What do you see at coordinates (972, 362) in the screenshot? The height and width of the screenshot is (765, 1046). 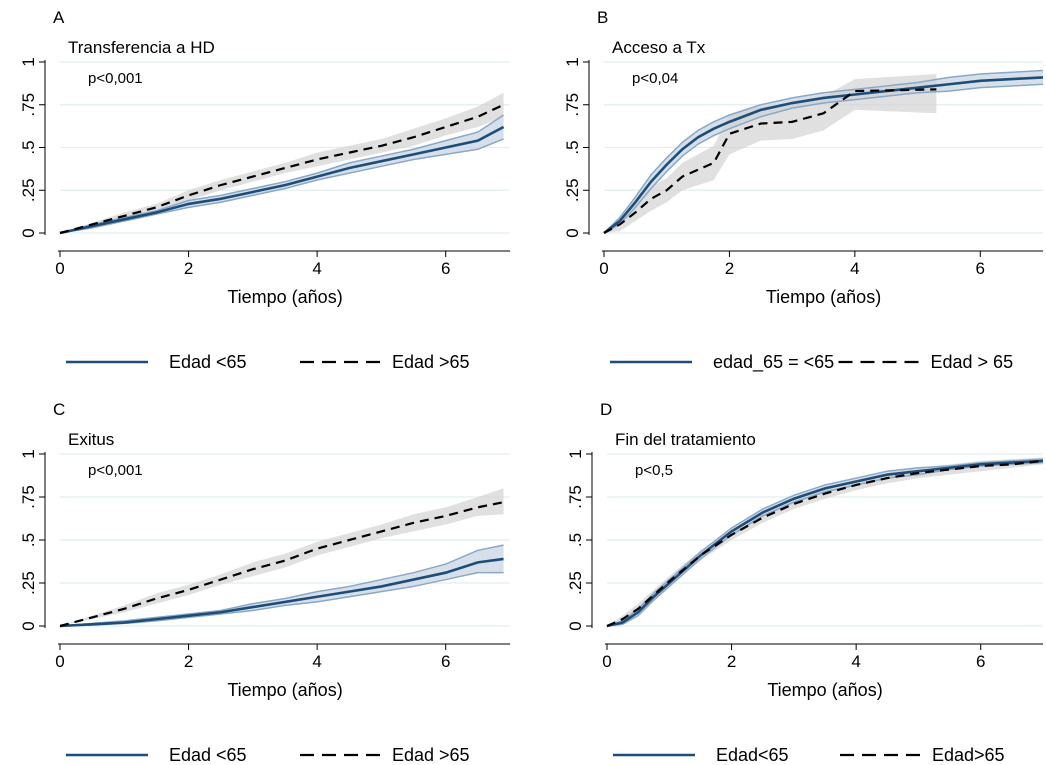 I see `legend-label: Edad > 65` at bounding box center [972, 362].